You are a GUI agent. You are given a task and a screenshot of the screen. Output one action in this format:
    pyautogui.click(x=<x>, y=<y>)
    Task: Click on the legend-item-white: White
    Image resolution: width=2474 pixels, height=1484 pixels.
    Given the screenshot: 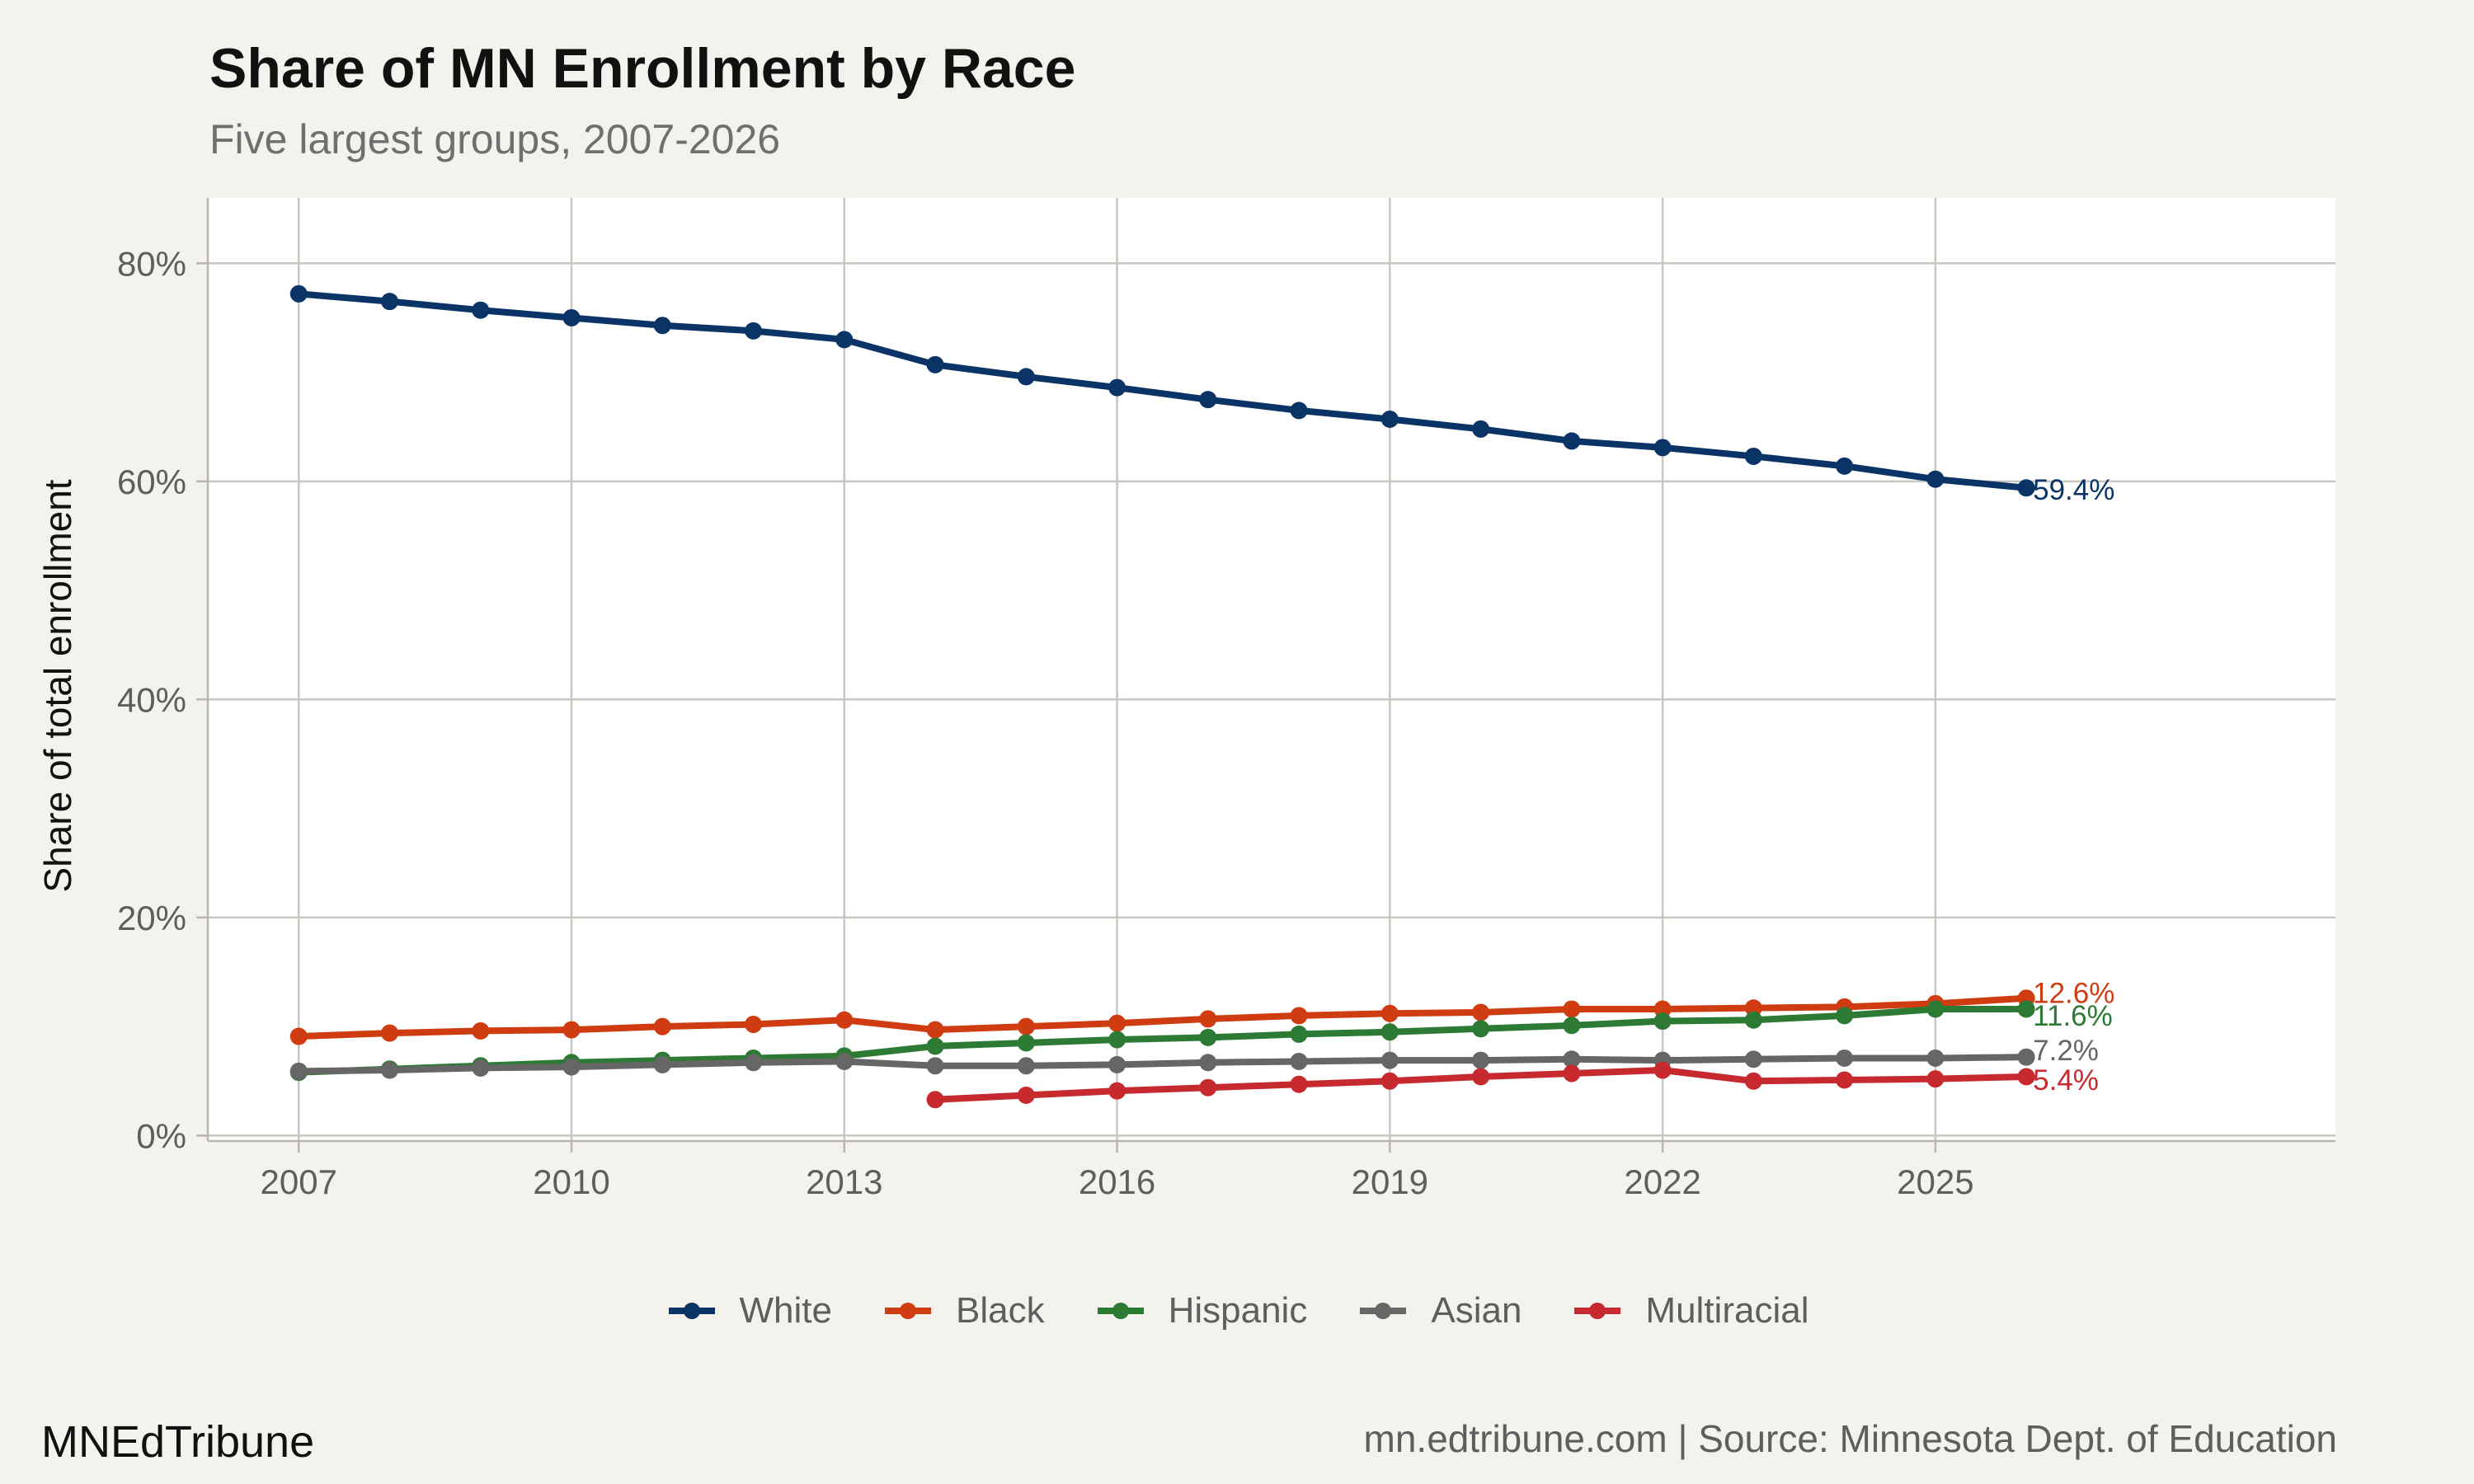 What is the action you would take?
    pyautogui.click(x=749, y=1310)
    